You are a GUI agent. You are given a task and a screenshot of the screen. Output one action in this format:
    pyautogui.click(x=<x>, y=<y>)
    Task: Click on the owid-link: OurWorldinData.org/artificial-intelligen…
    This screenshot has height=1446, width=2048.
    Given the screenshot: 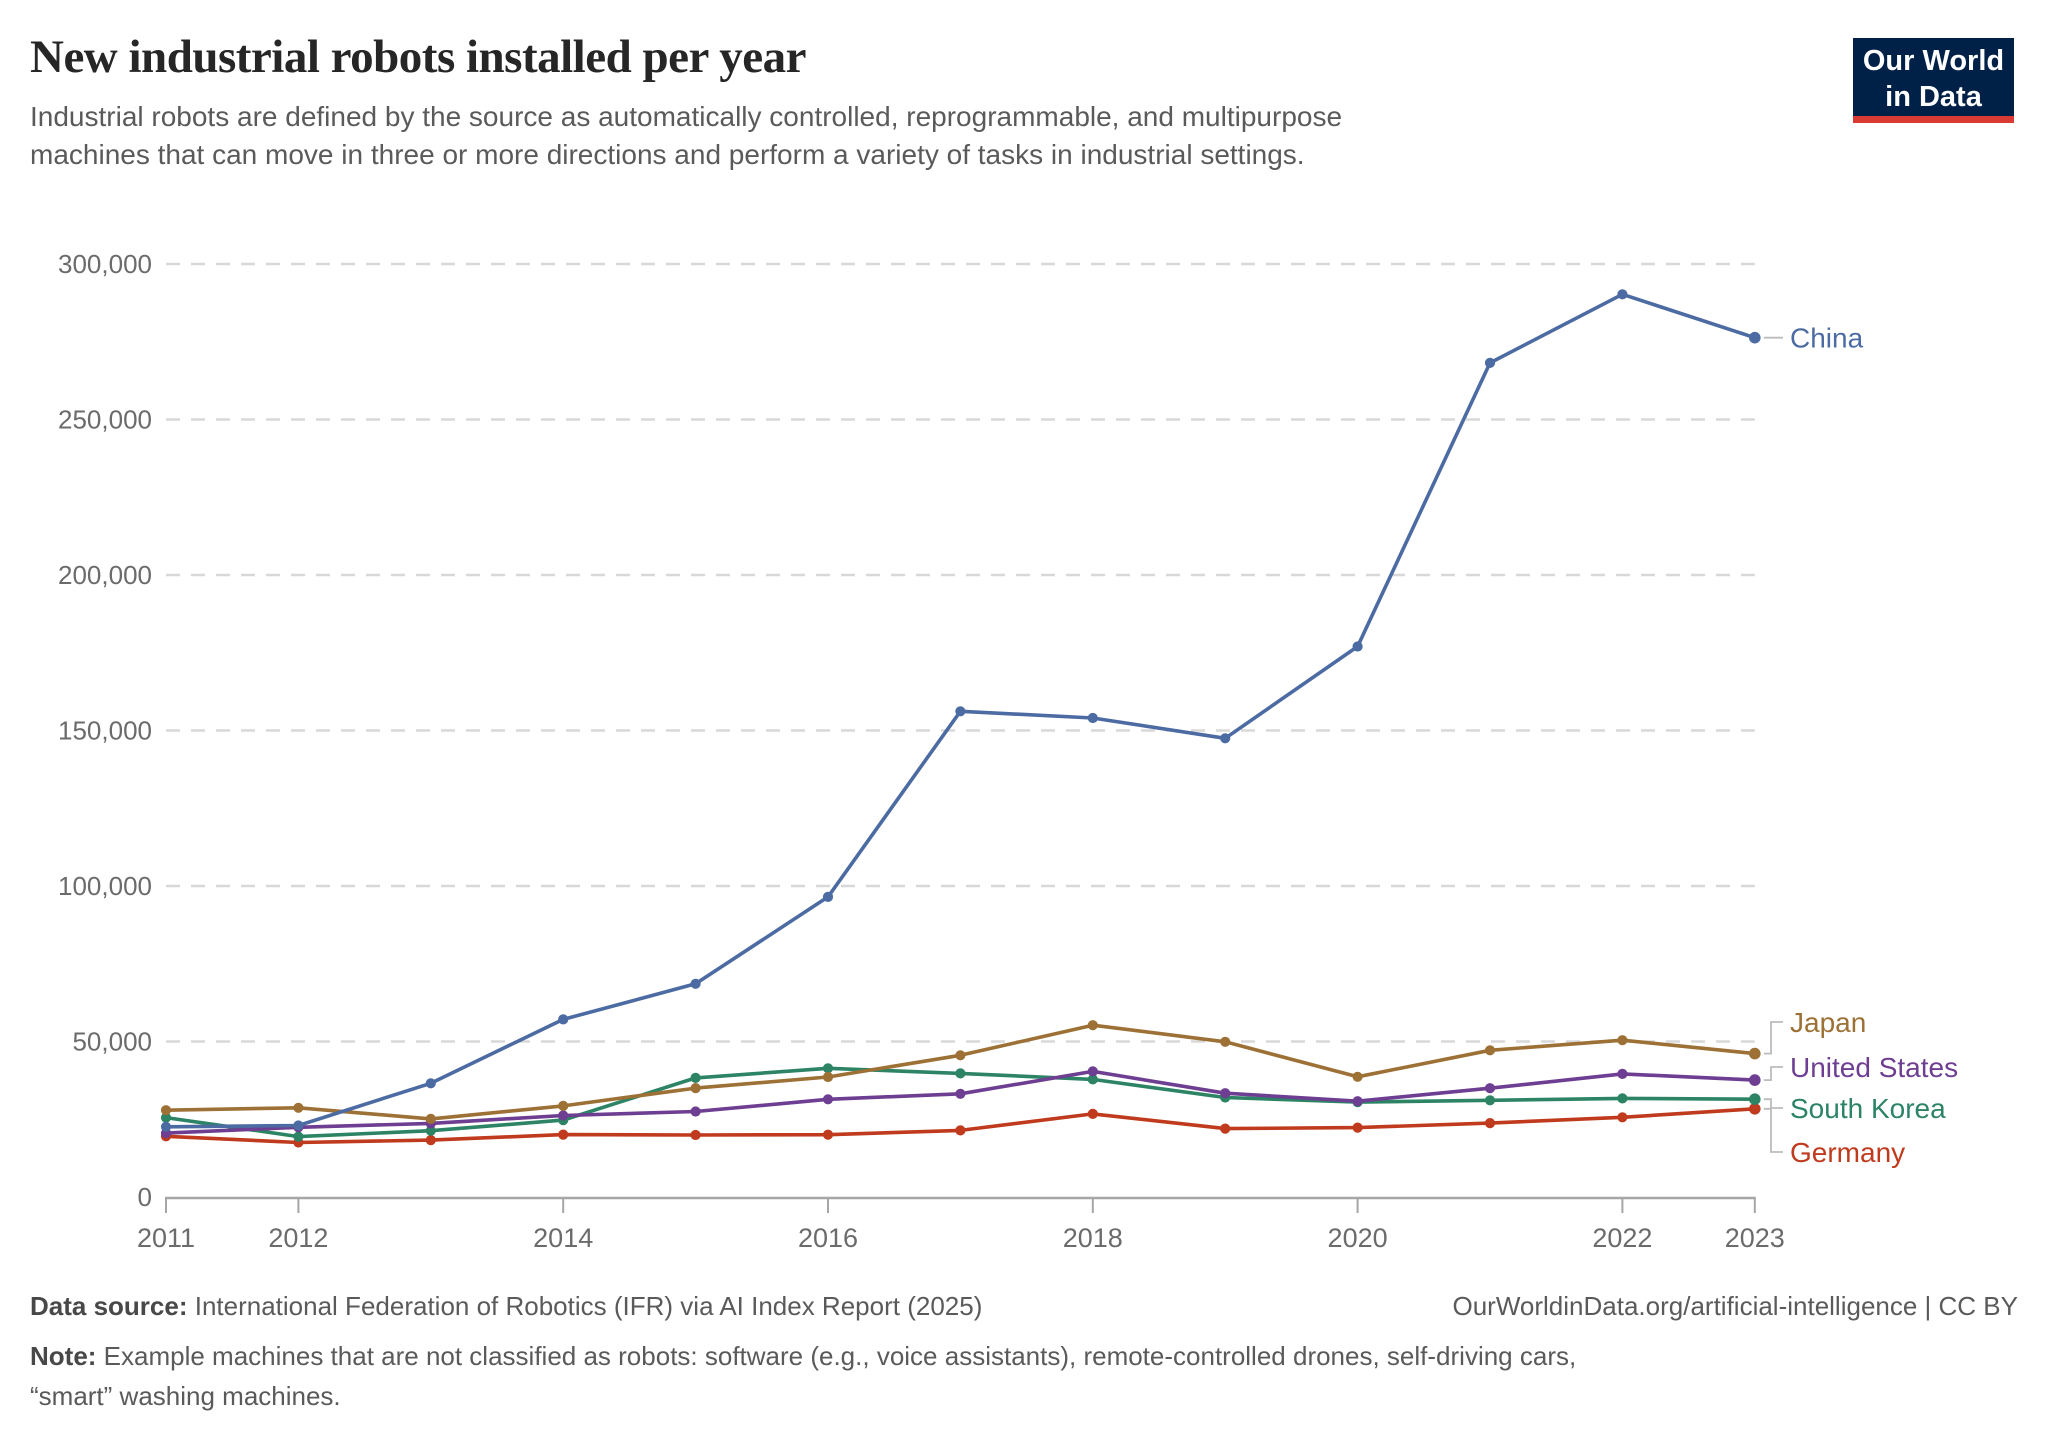 What is the action you would take?
    pyautogui.click(x=1735, y=1306)
    